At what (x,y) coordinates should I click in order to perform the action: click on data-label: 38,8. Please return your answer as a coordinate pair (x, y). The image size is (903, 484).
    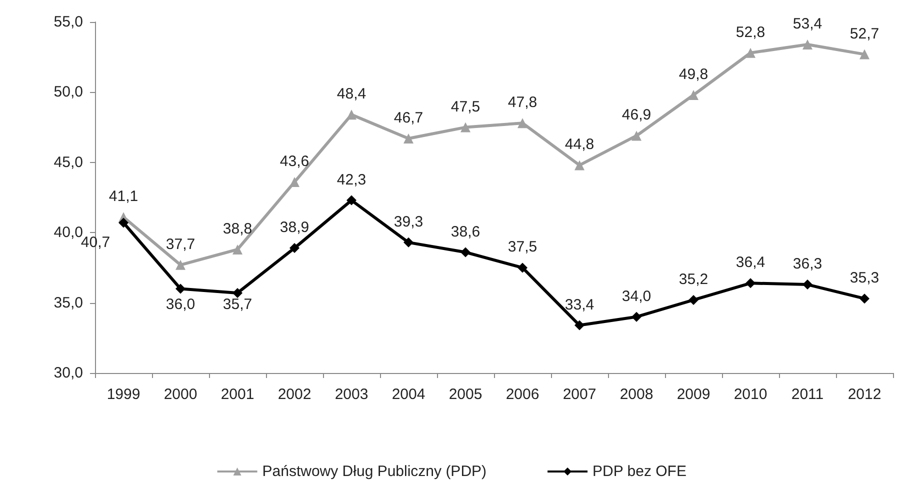
    Looking at the image, I should click on (237, 229).